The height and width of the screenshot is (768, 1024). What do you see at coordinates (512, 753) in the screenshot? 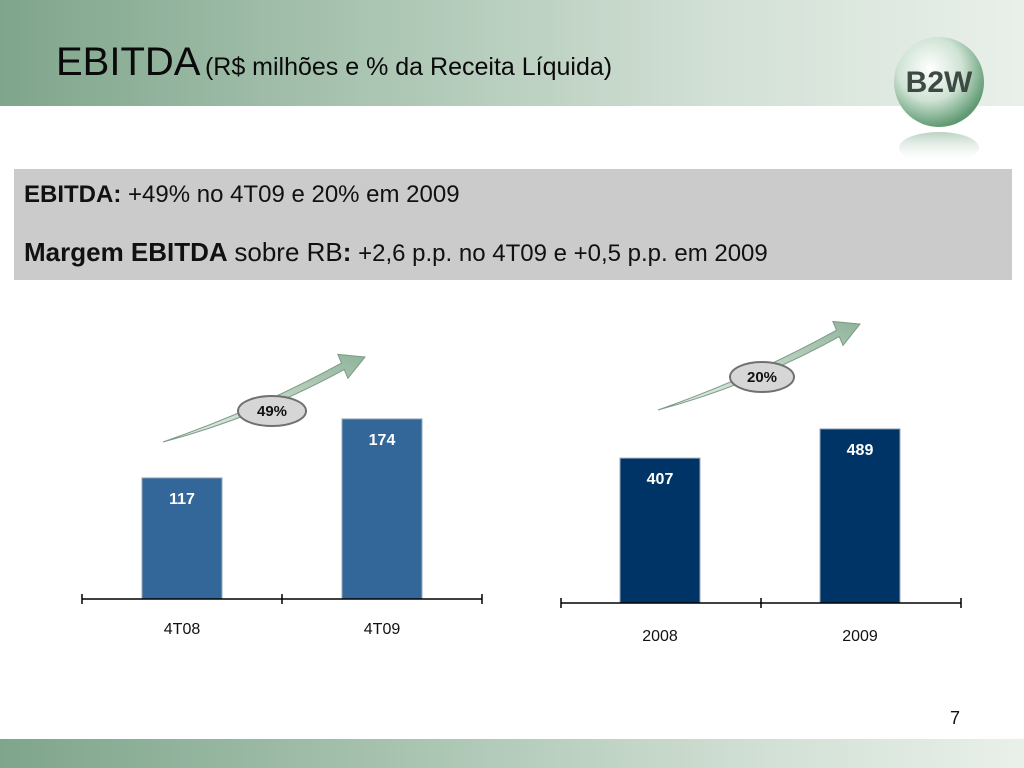
I see `footer-band` at bounding box center [512, 753].